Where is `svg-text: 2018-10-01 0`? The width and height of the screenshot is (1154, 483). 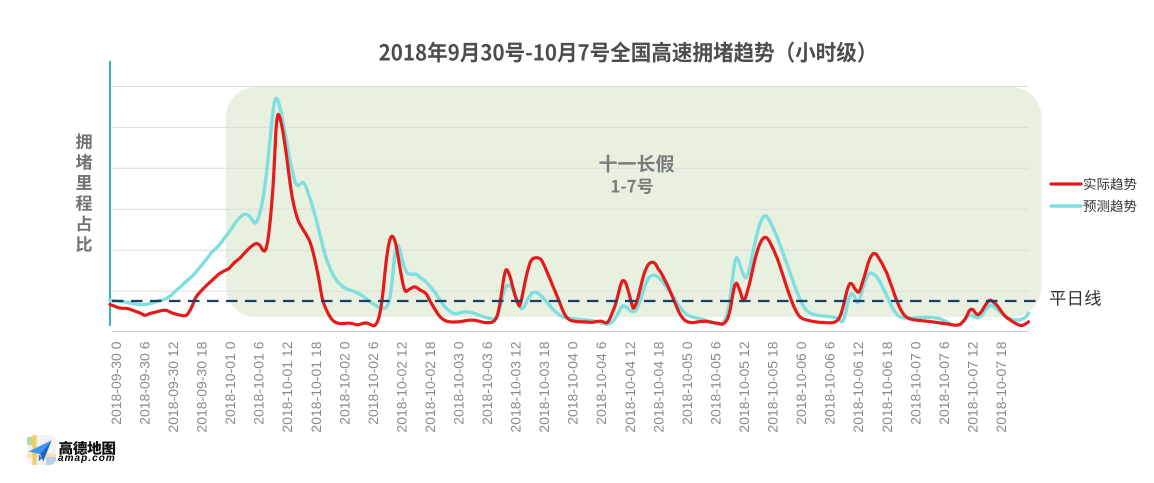 svg-text: 2018-10-01 0 is located at coordinates (230, 383).